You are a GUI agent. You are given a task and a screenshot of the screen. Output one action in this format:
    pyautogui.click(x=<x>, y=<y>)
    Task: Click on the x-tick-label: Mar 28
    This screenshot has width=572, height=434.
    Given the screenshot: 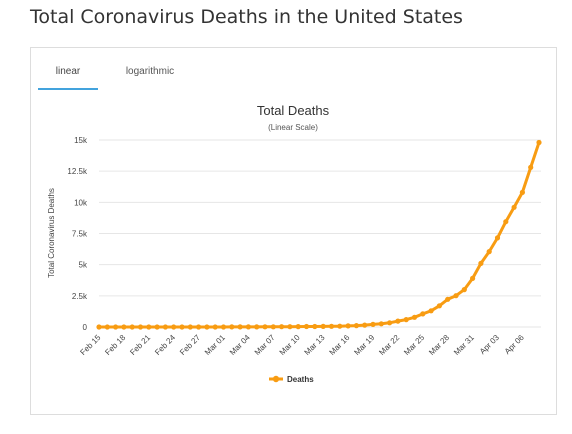 What is the action you would take?
    pyautogui.click(x=439, y=345)
    